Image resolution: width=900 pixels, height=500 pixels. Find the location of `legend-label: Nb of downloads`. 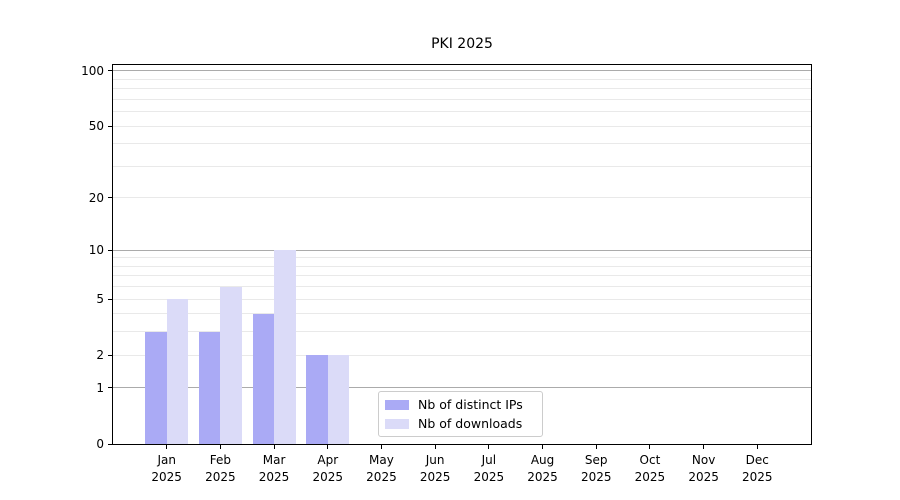

legend-label: Nb of downloads is located at coordinates (470, 423).